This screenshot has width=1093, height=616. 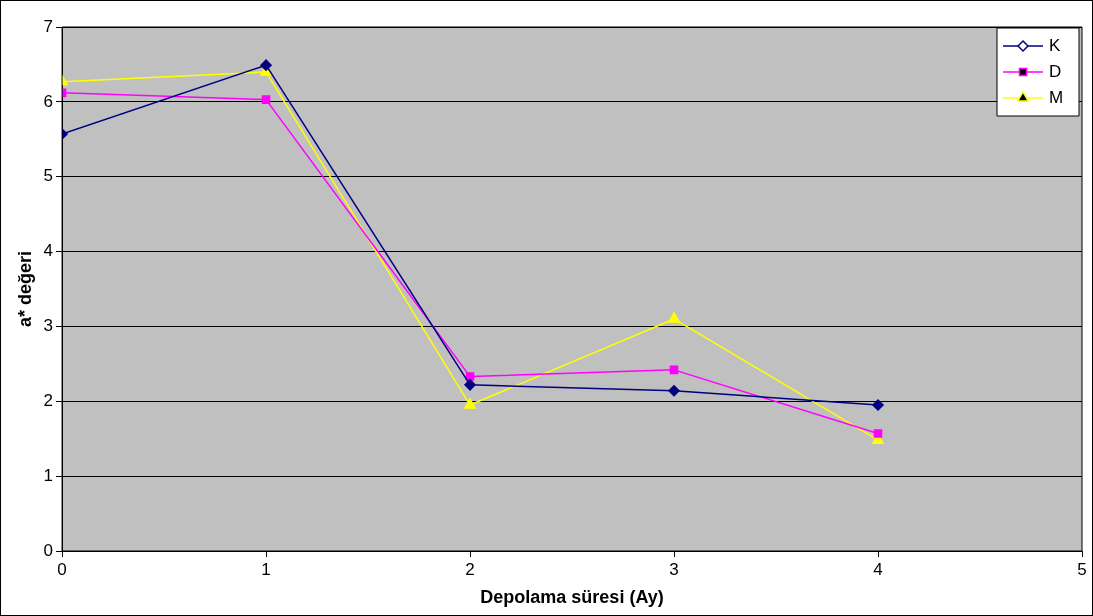 I want to click on legend-label: M, so click(x=1056, y=97).